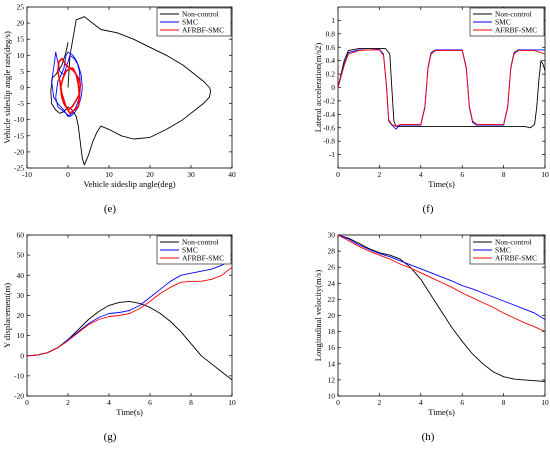  Describe the element at coordinates (21, 39) in the screenshot. I see `y-tick-label: 15` at that location.